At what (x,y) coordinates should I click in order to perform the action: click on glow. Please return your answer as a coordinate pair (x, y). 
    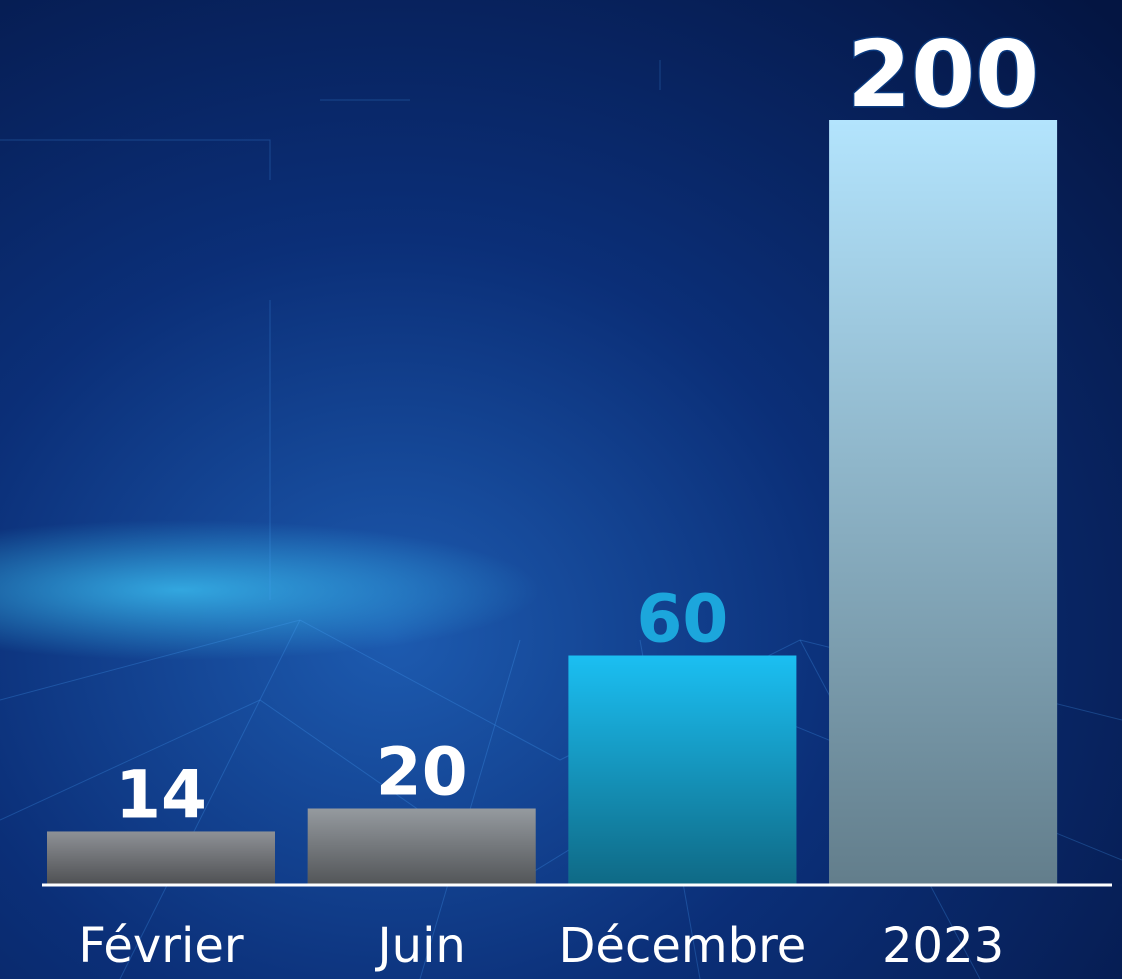
    Looking at the image, I should click on (270, 590).